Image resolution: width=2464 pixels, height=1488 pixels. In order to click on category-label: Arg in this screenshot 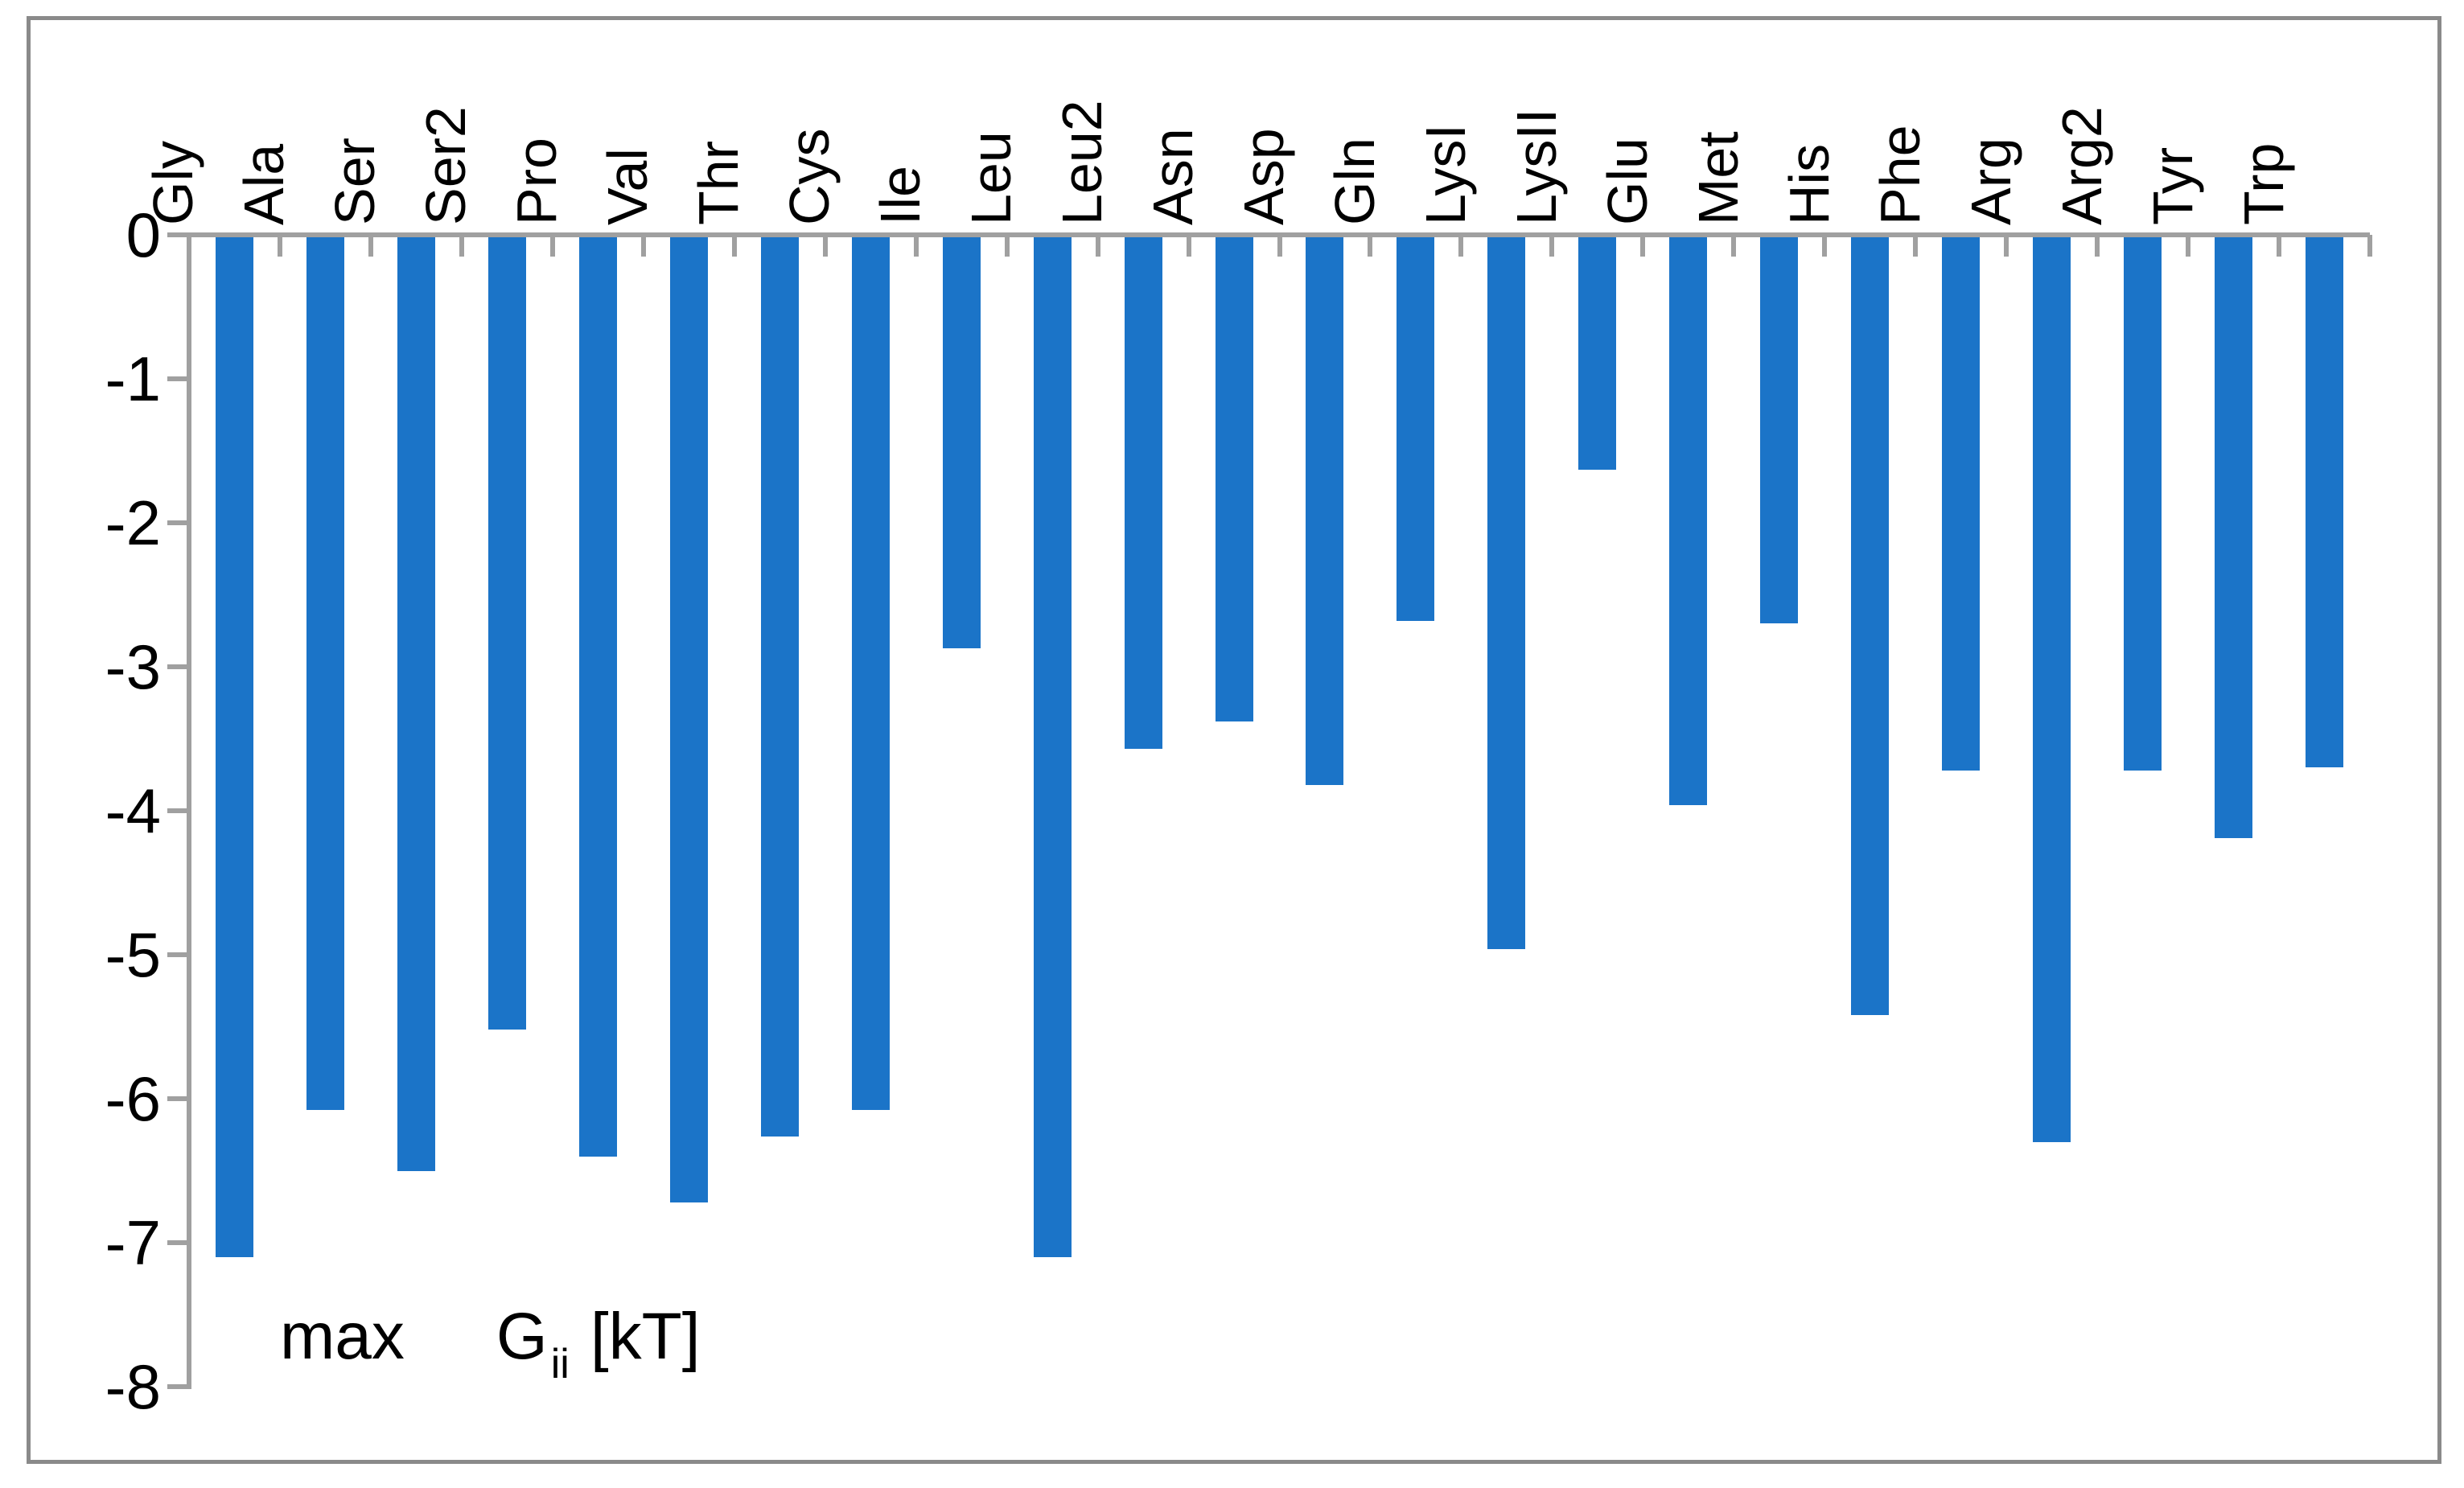, I will do `click(1990, 181)`.